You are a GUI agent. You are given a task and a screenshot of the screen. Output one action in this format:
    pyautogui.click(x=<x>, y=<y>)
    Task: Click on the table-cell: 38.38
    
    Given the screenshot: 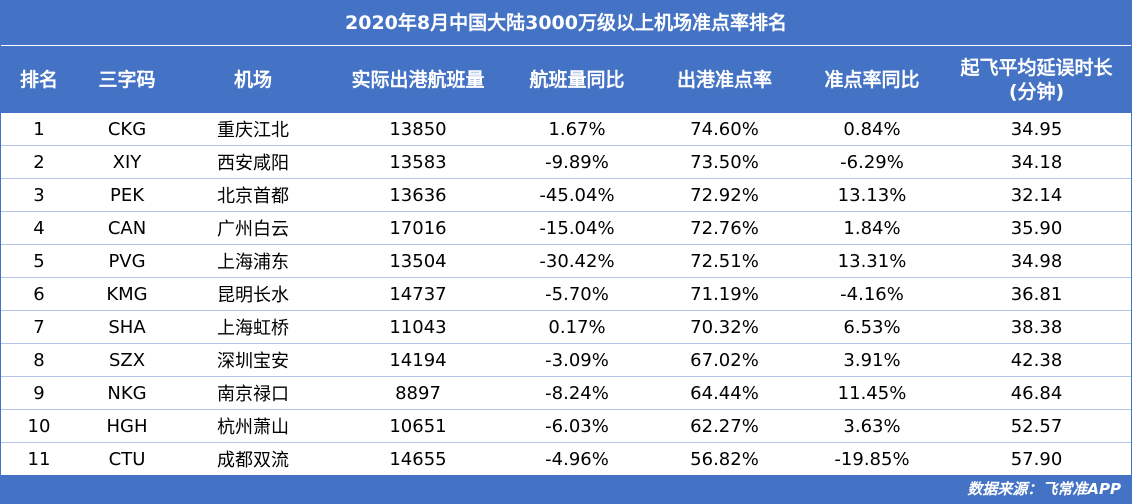 What is the action you would take?
    pyautogui.click(x=1036, y=327)
    